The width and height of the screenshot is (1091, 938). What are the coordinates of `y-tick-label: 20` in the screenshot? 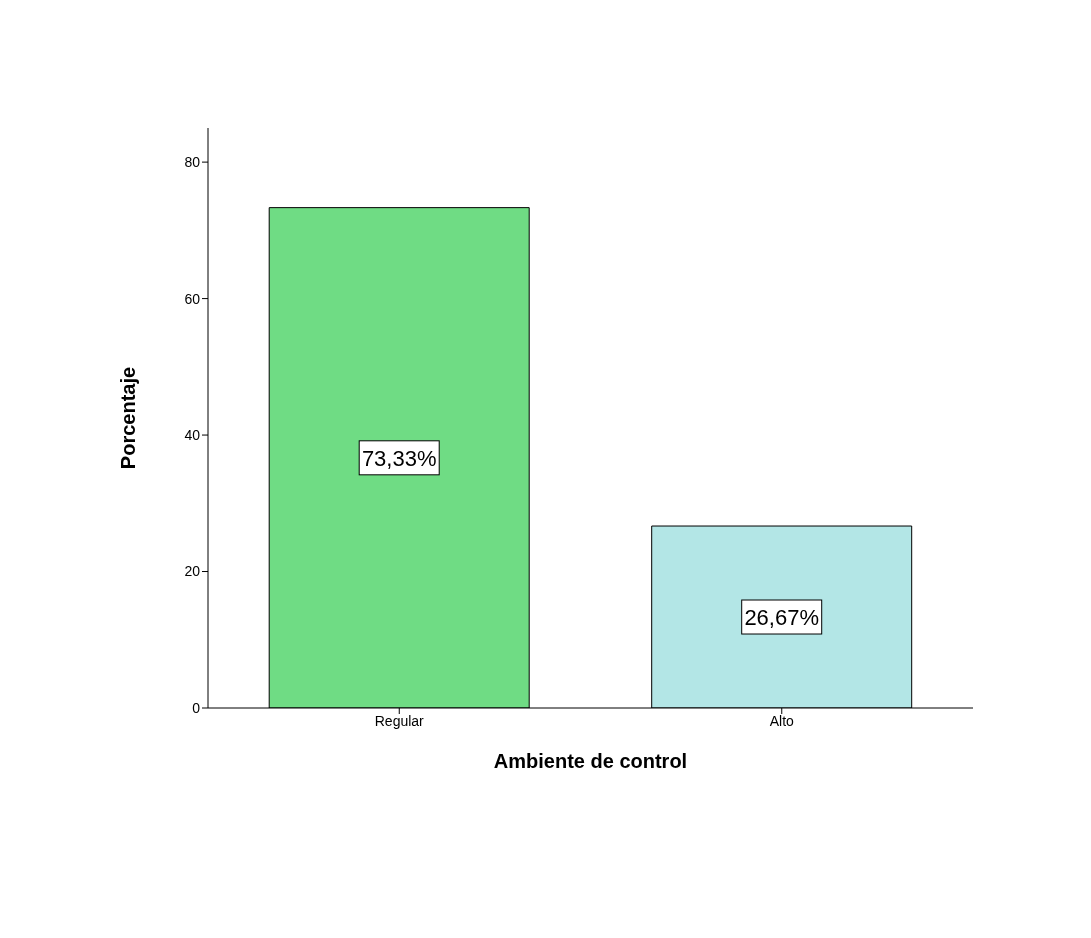 It's located at (192, 571).